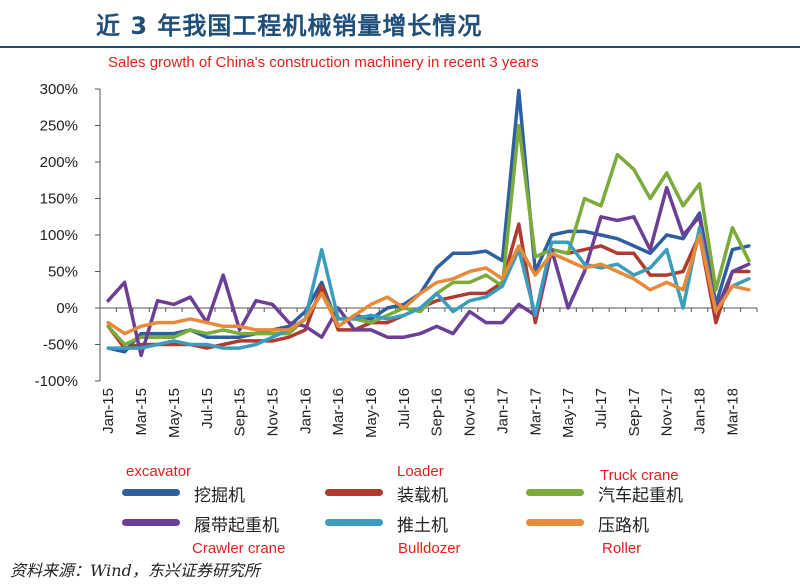 The height and width of the screenshot is (586, 800). What do you see at coordinates (56, 381) in the screenshot?
I see `y-tick-label: -100%` at bounding box center [56, 381].